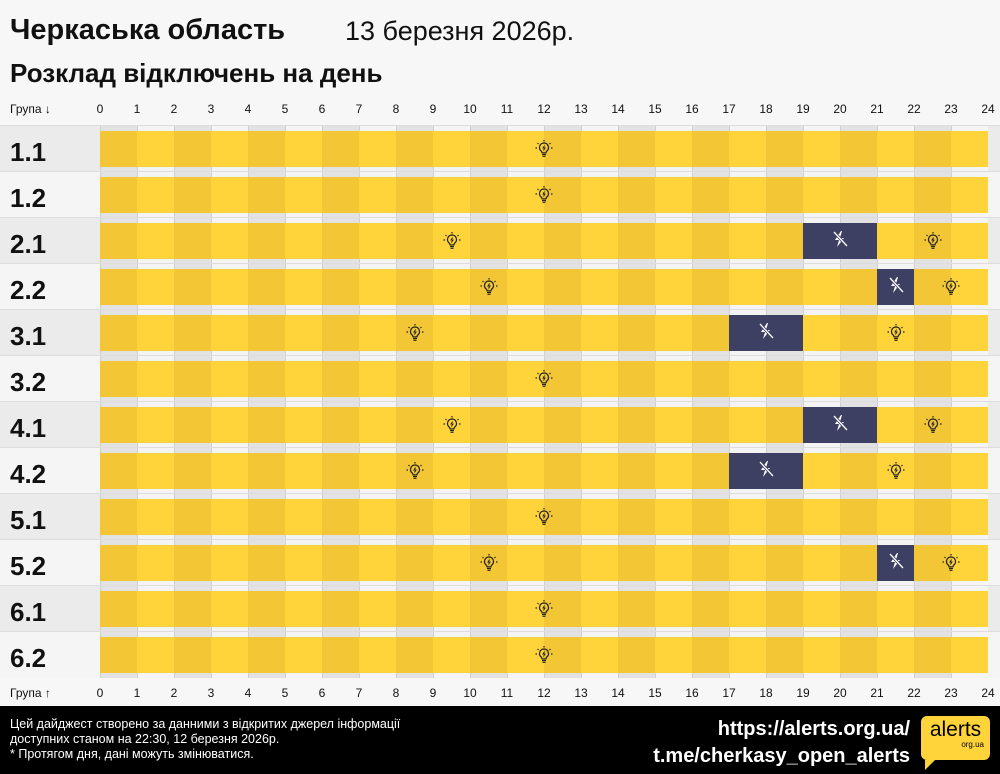  Describe the element at coordinates (655, 693) in the screenshot. I see `hour-tick-label: 15` at that location.